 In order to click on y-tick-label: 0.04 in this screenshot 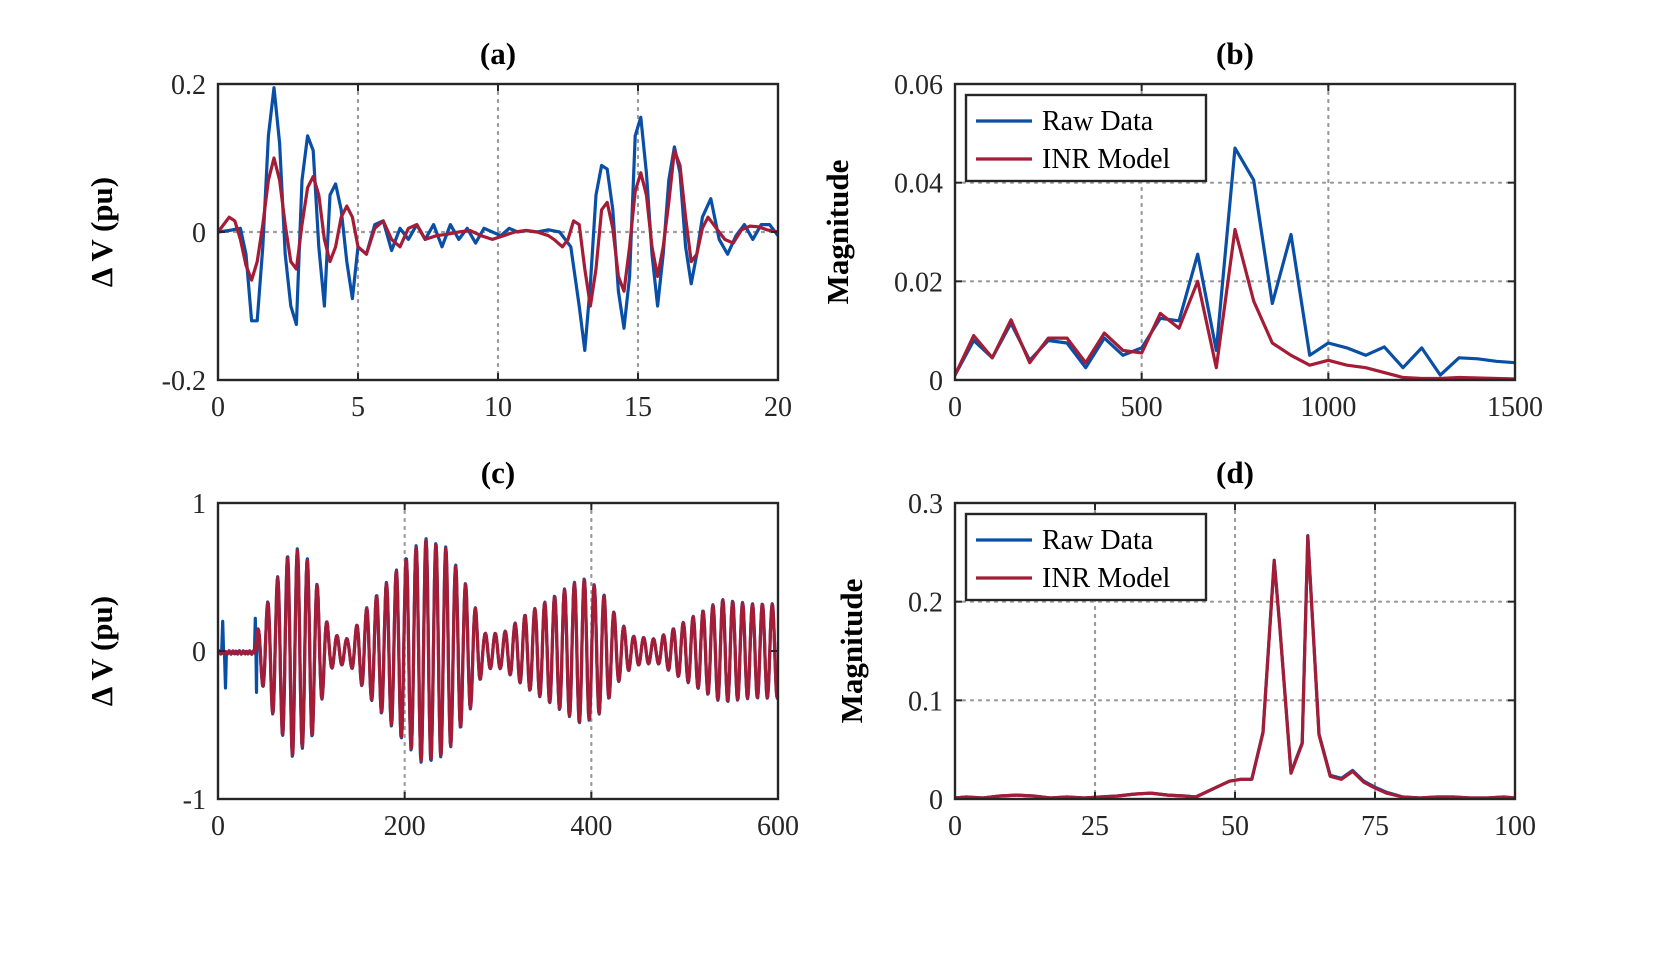, I will do `click(918, 184)`.